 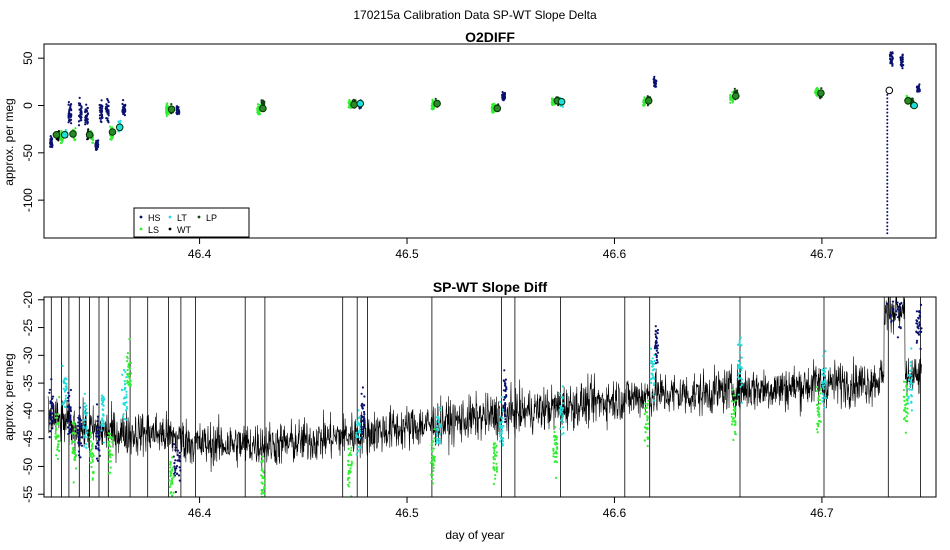 What do you see at coordinates (905, 407) in the screenshot?
I see `colored-segment-ls` at bounding box center [905, 407].